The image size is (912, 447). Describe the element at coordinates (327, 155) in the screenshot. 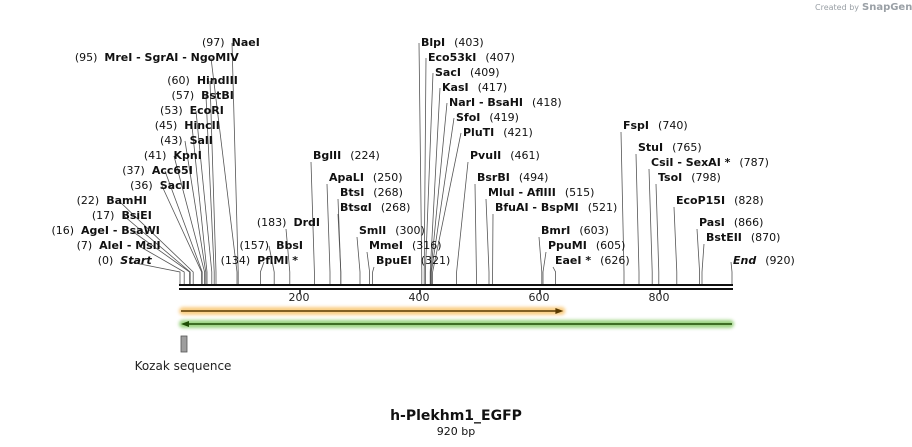

I see `site-name: BglII` at that location.